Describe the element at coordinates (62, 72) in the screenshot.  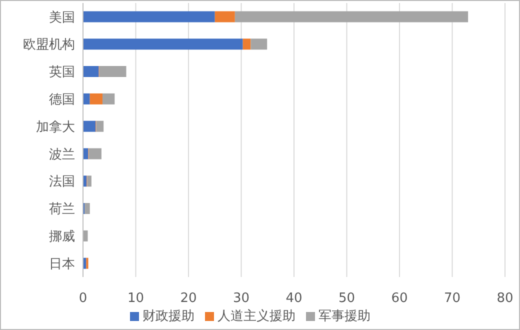
I see `y-tick-label: 英国` at that location.